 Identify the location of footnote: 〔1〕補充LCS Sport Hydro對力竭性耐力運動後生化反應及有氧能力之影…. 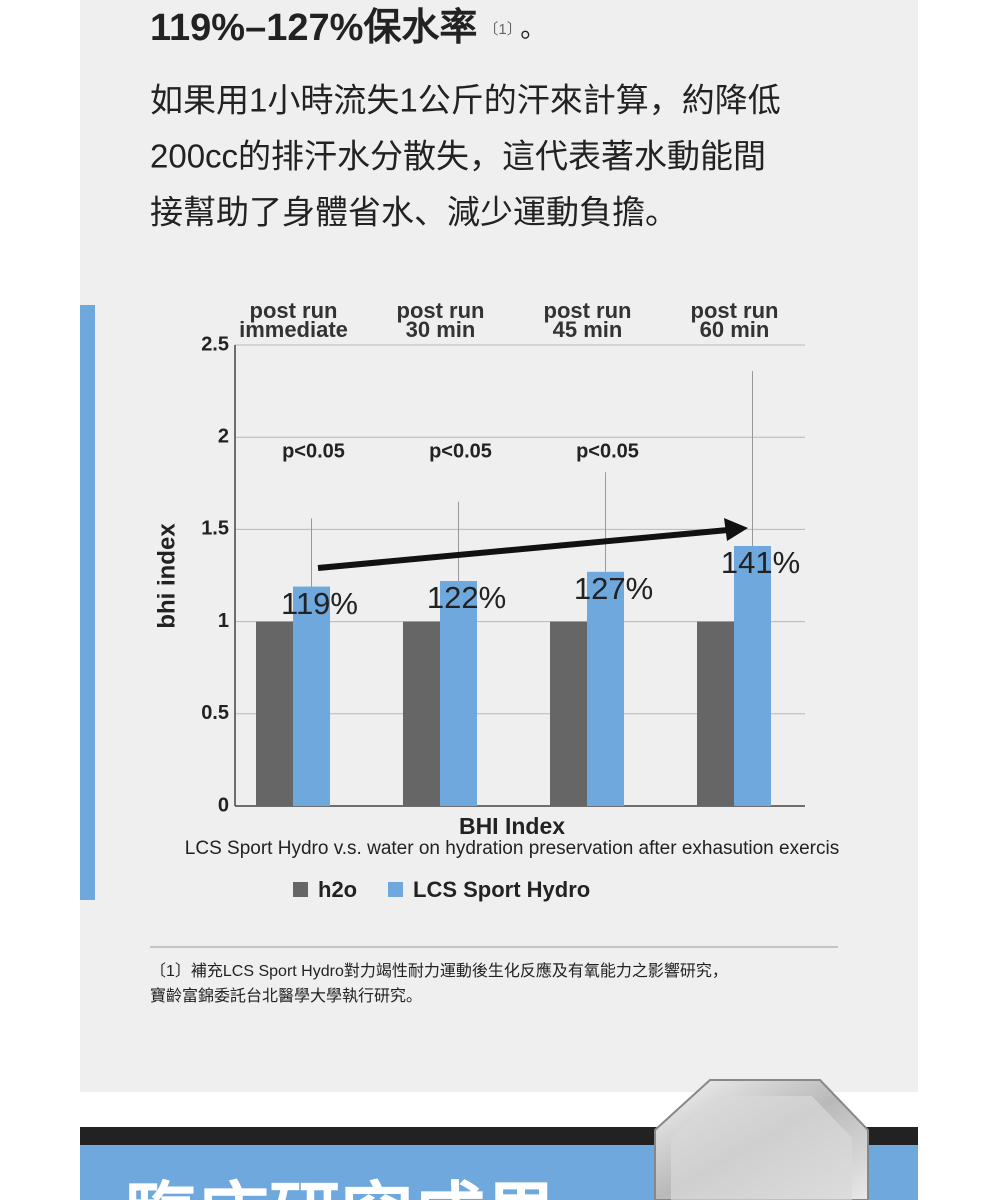
(439, 983).